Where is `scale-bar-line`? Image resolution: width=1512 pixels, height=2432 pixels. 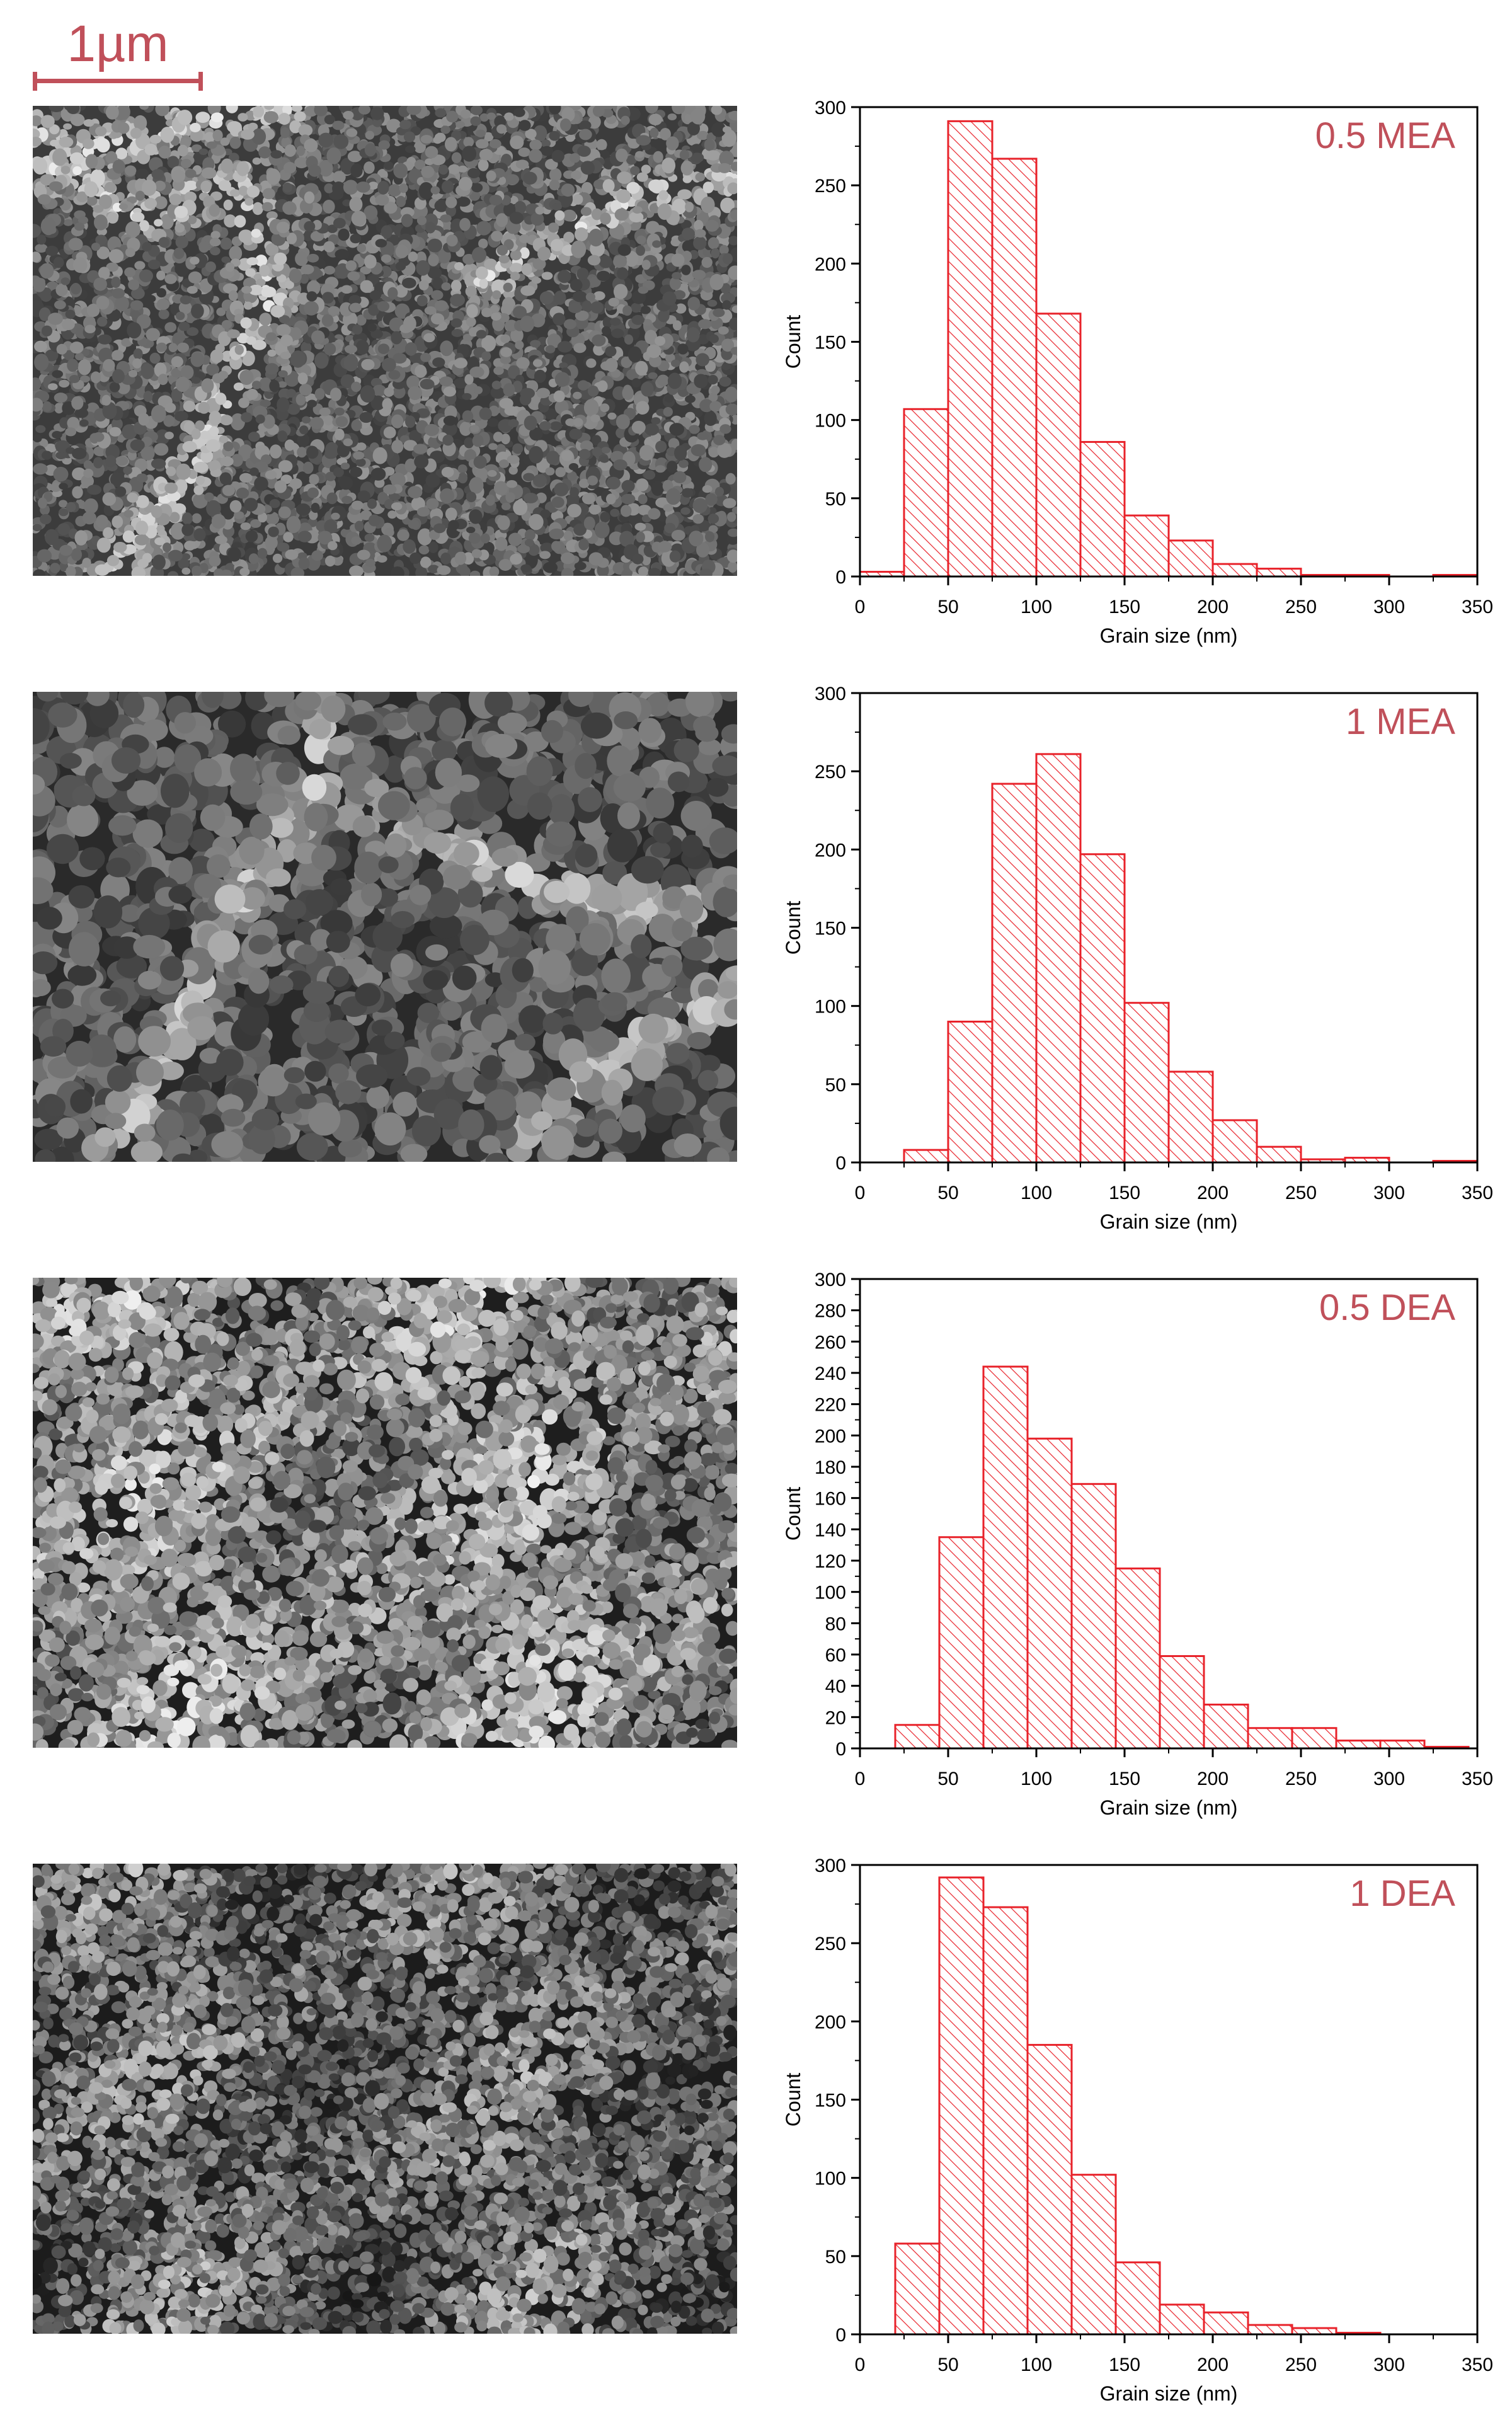
scale-bar-line is located at coordinates (118, 81).